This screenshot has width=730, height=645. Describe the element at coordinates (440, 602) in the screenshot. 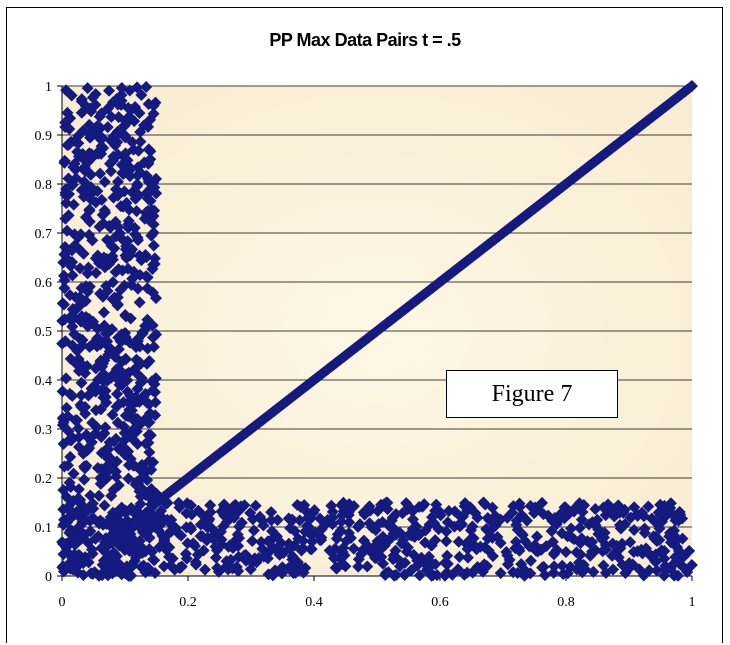

I see `x-tick-label: 0.6` at that location.